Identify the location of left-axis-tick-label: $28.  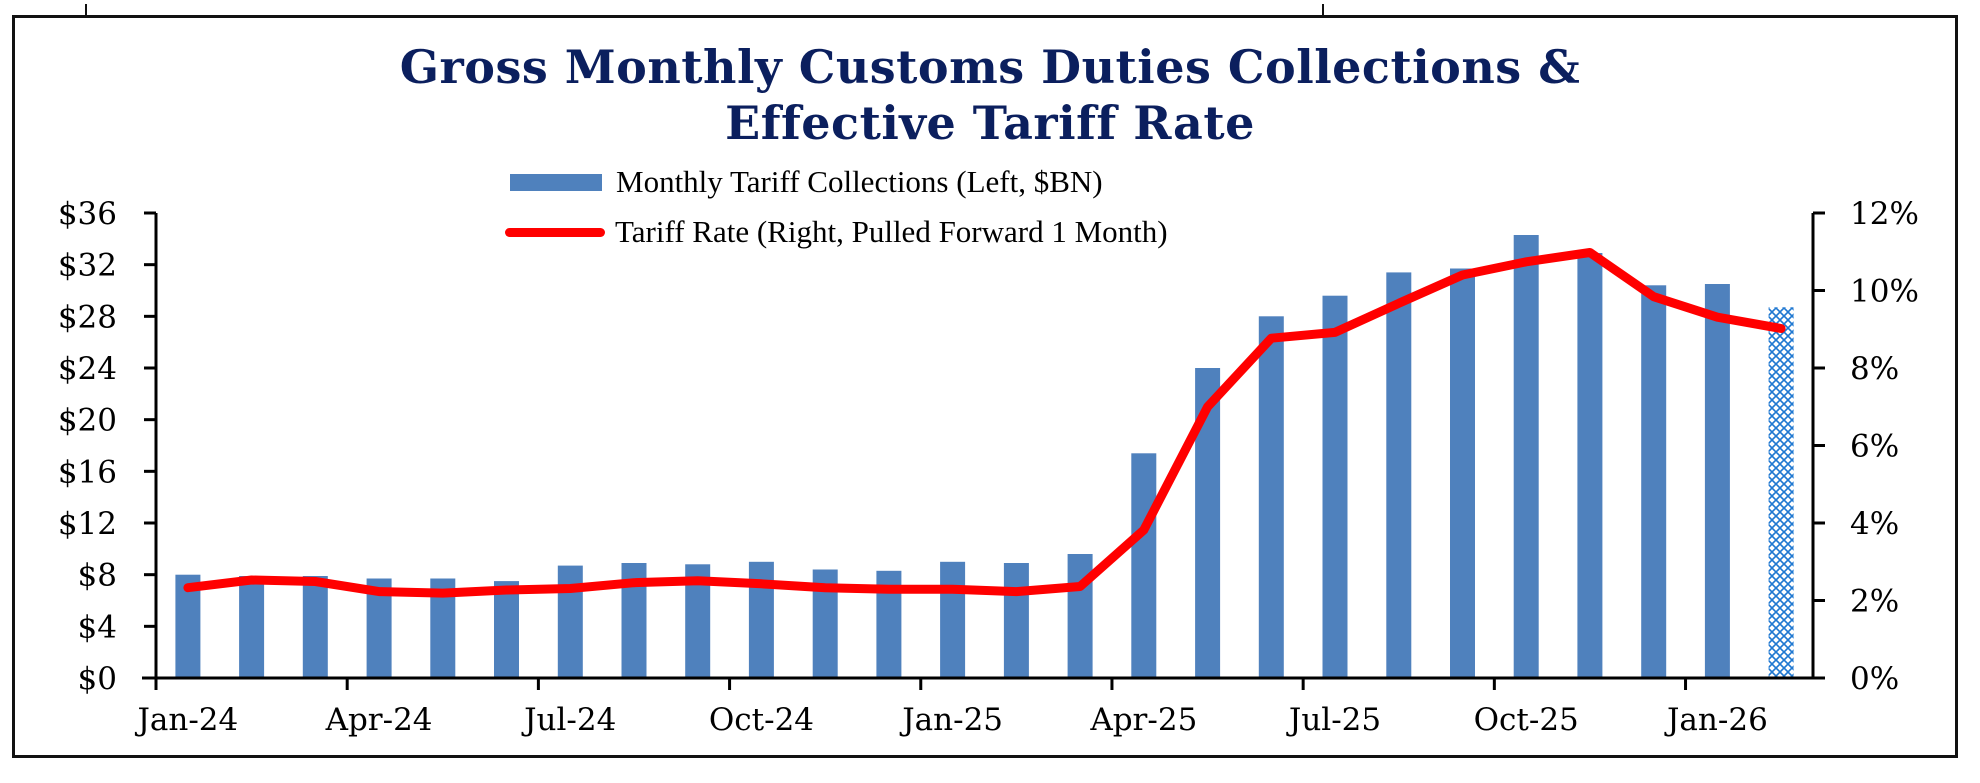
(87, 317).